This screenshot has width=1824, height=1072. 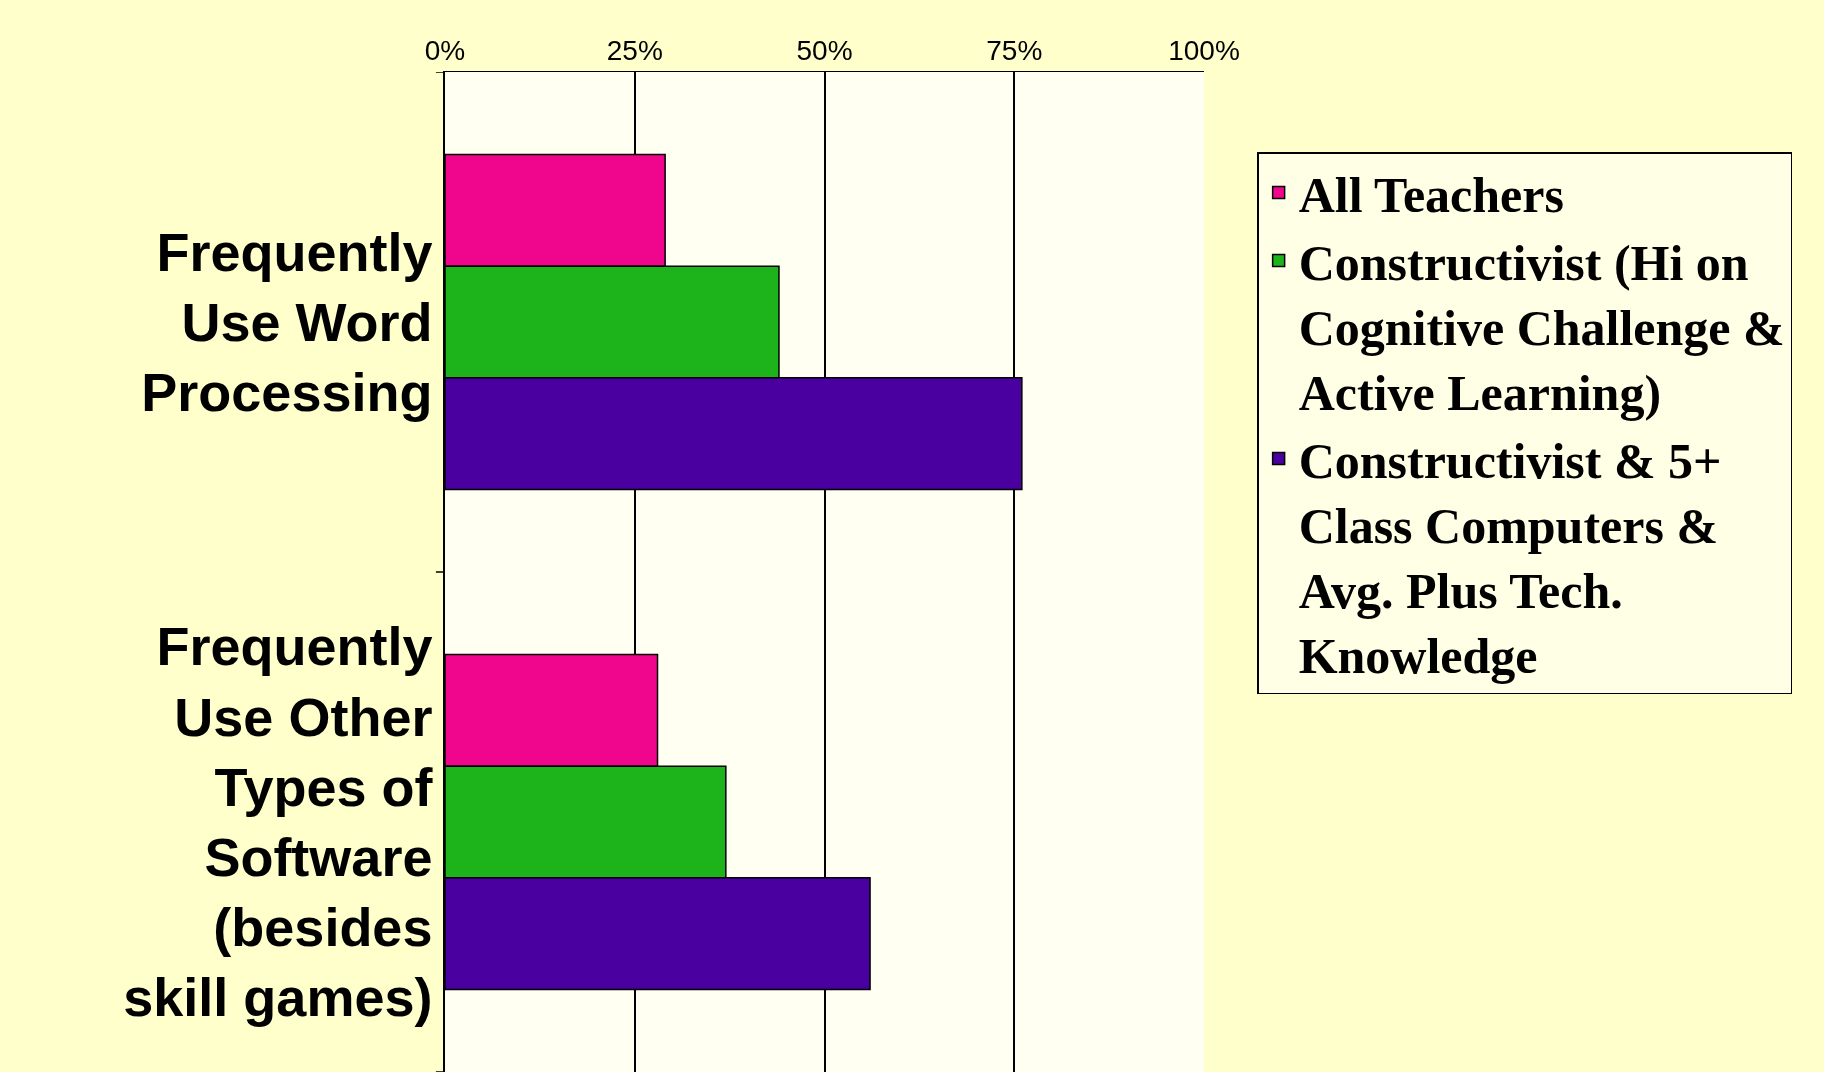 What do you see at coordinates (824, 50) in the screenshot?
I see `x-tick-label: 50%` at bounding box center [824, 50].